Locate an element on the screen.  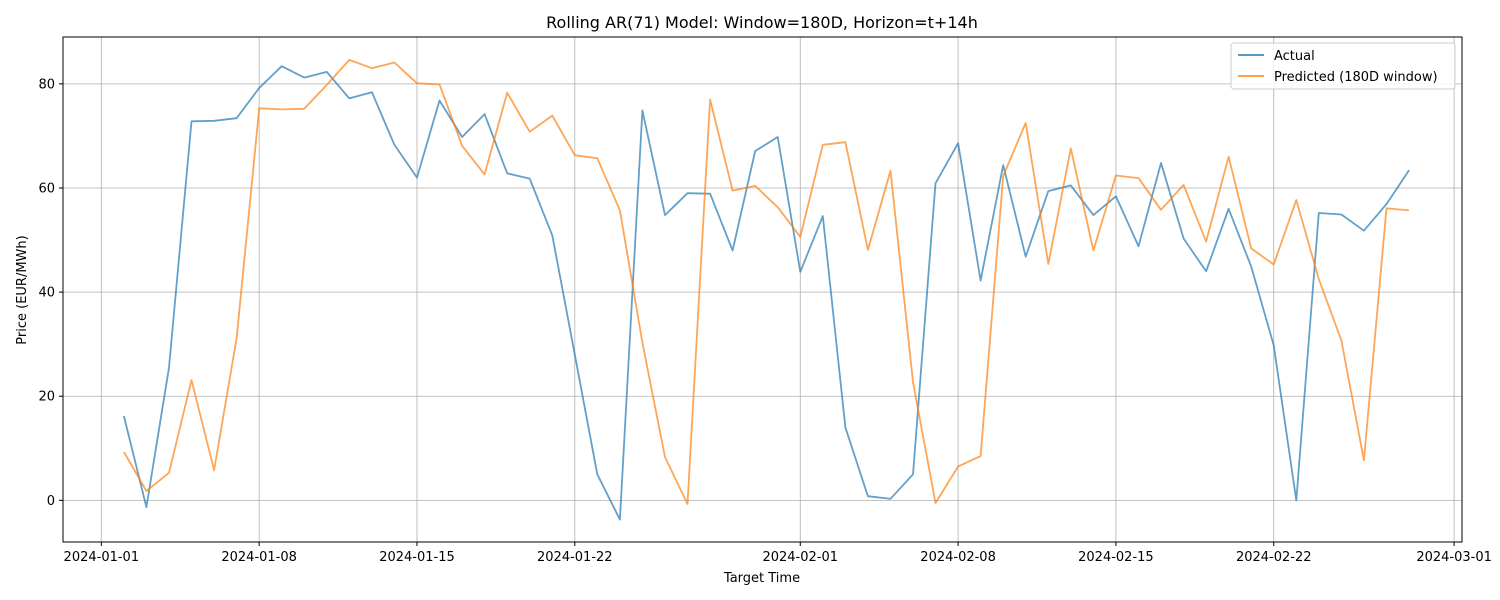
x-tick-label: 2024-01-01 is located at coordinates (102, 557).